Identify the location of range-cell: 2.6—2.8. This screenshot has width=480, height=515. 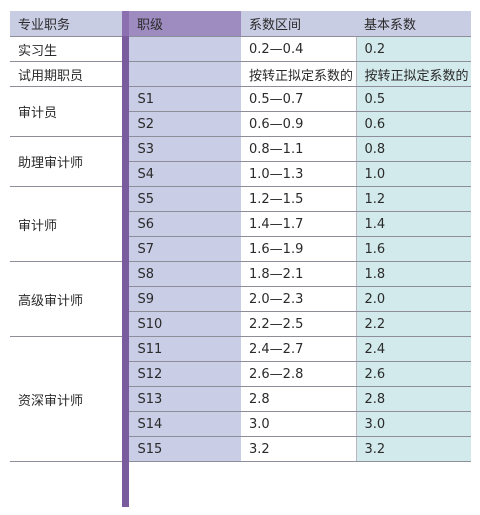
(298, 374).